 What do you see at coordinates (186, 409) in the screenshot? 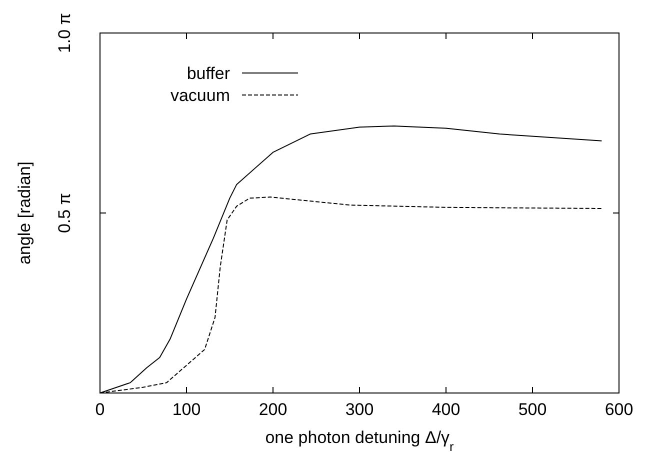
I see `x-tick-label: 100` at bounding box center [186, 409].